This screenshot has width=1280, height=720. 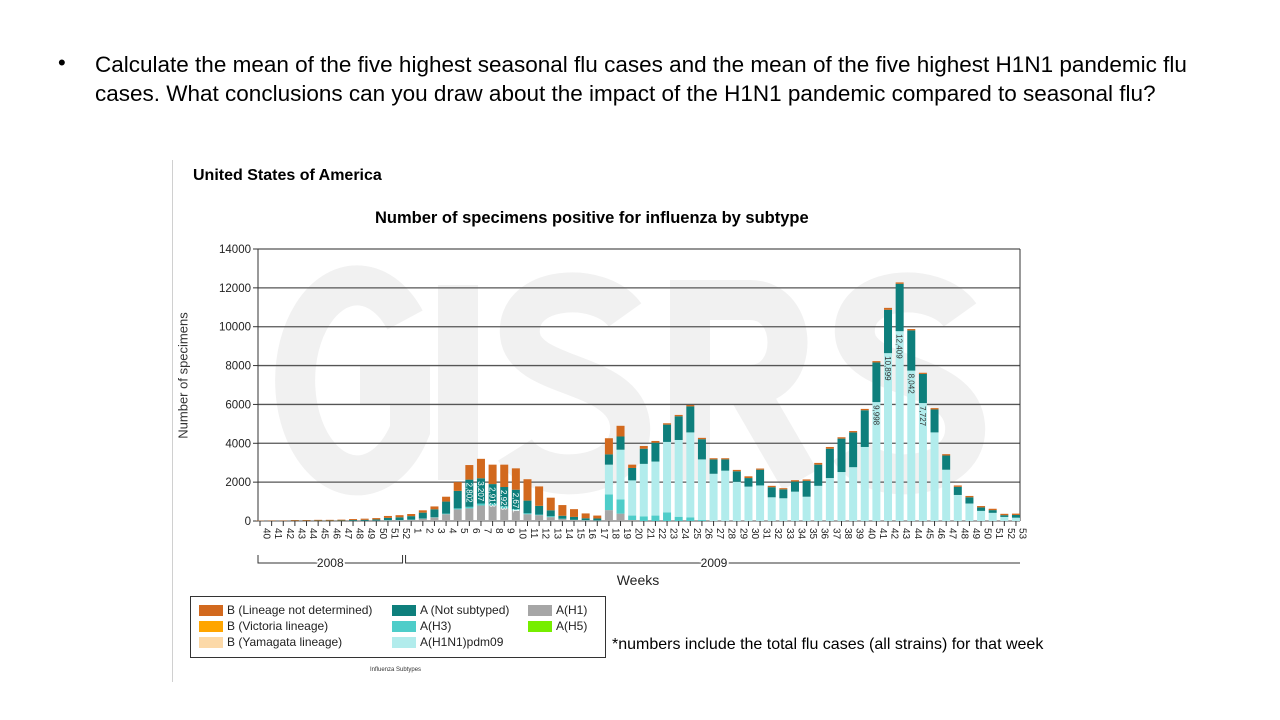 What do you see at coordinates (696, 534) in the screenshot?
I see `x-tick-label: 25` at bounding box center [696, 534].